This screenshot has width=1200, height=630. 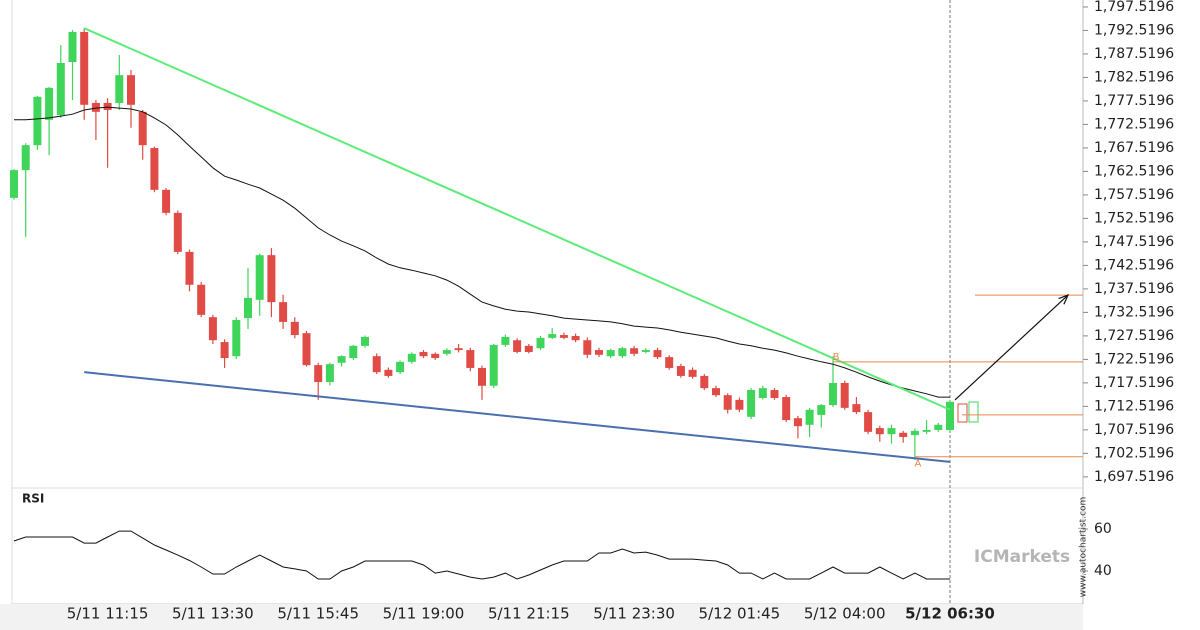 I want to click on y-tick-label: 1,757.5196, so click(x=1134, y=195).